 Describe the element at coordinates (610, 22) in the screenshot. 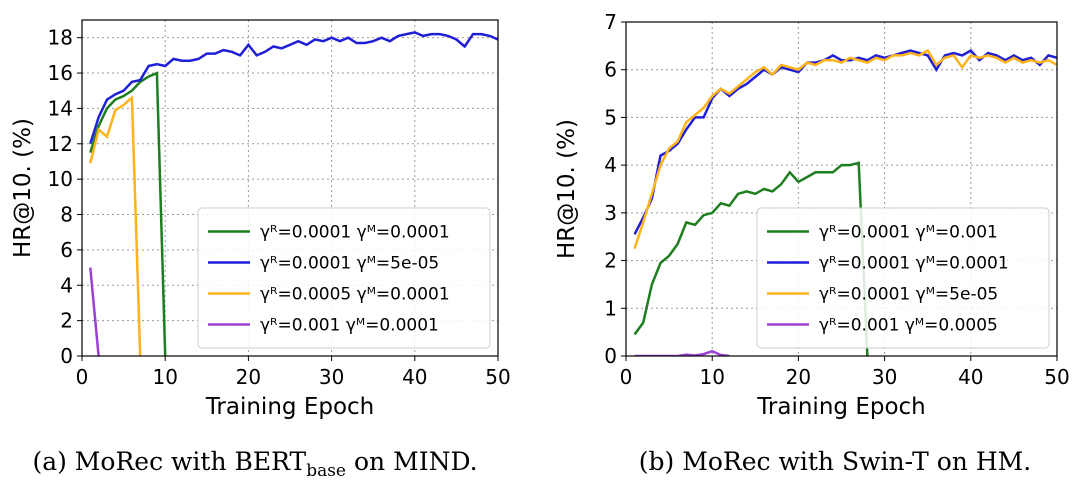

I see `y-tick-label: 7` at that location.